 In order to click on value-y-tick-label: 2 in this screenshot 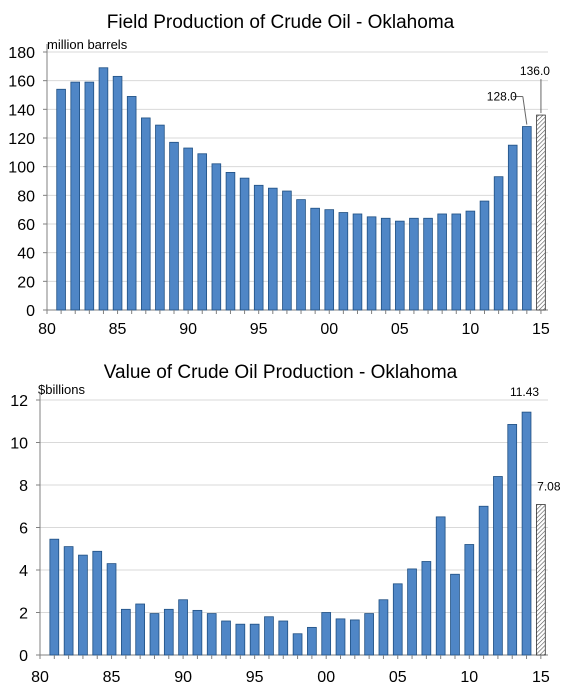, I will do `click(23, 614)`.